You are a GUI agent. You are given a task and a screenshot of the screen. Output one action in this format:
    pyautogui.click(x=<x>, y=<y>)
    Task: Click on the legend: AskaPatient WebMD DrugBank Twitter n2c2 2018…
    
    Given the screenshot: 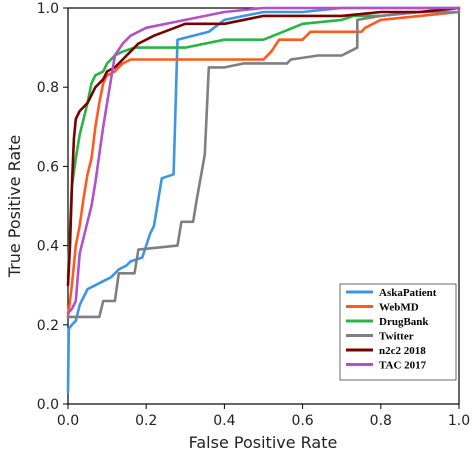 What is the action you would take?
    pyautogui.click(x=398, y=332)
    